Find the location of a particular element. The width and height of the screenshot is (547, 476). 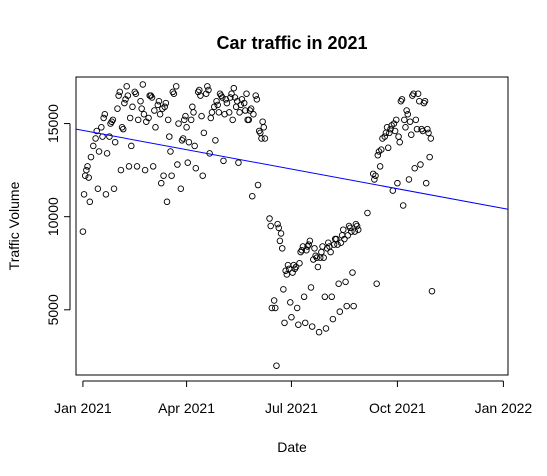

x-axis: Jan 2021 Apr 2021 Jul 2021 Oct 2021 Jan 2022 is located at coordinates (293, 398).